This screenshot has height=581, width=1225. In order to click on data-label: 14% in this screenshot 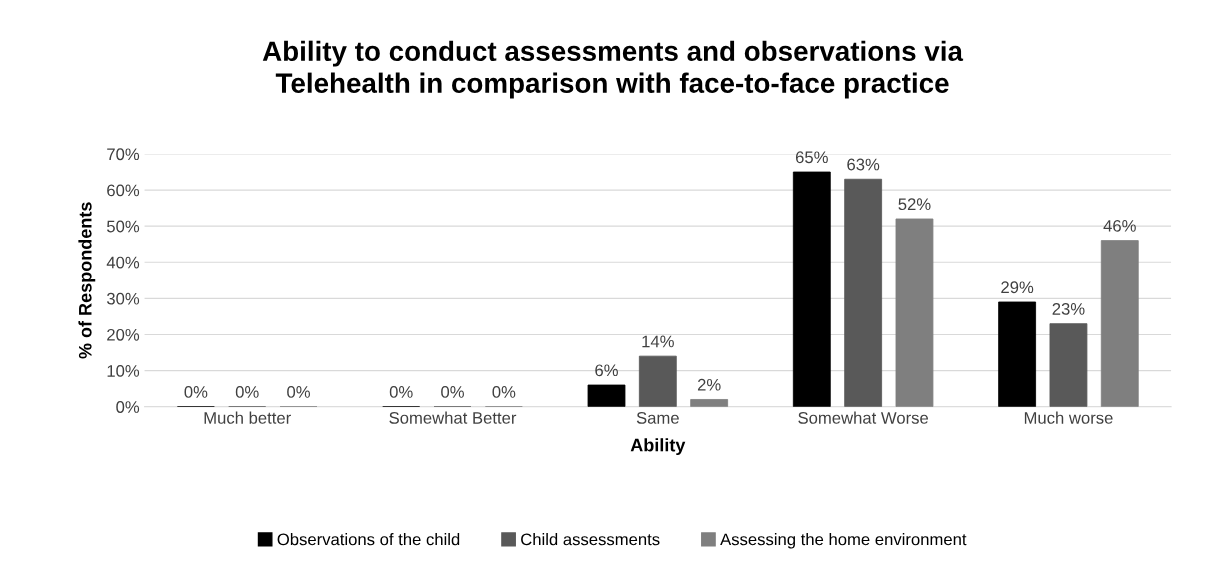, I will do `click(658, 341)`.